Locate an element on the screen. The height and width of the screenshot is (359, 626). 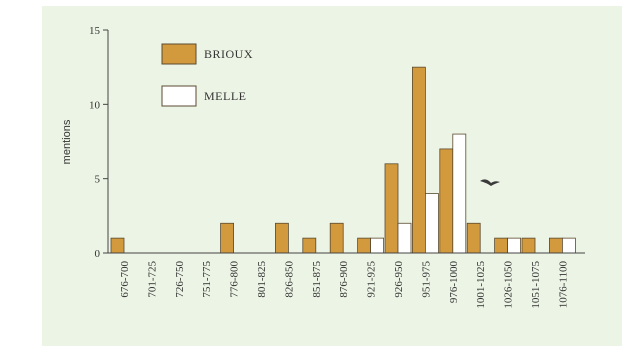
x-category-label: 851-875 is located at coordinates (317, 279).